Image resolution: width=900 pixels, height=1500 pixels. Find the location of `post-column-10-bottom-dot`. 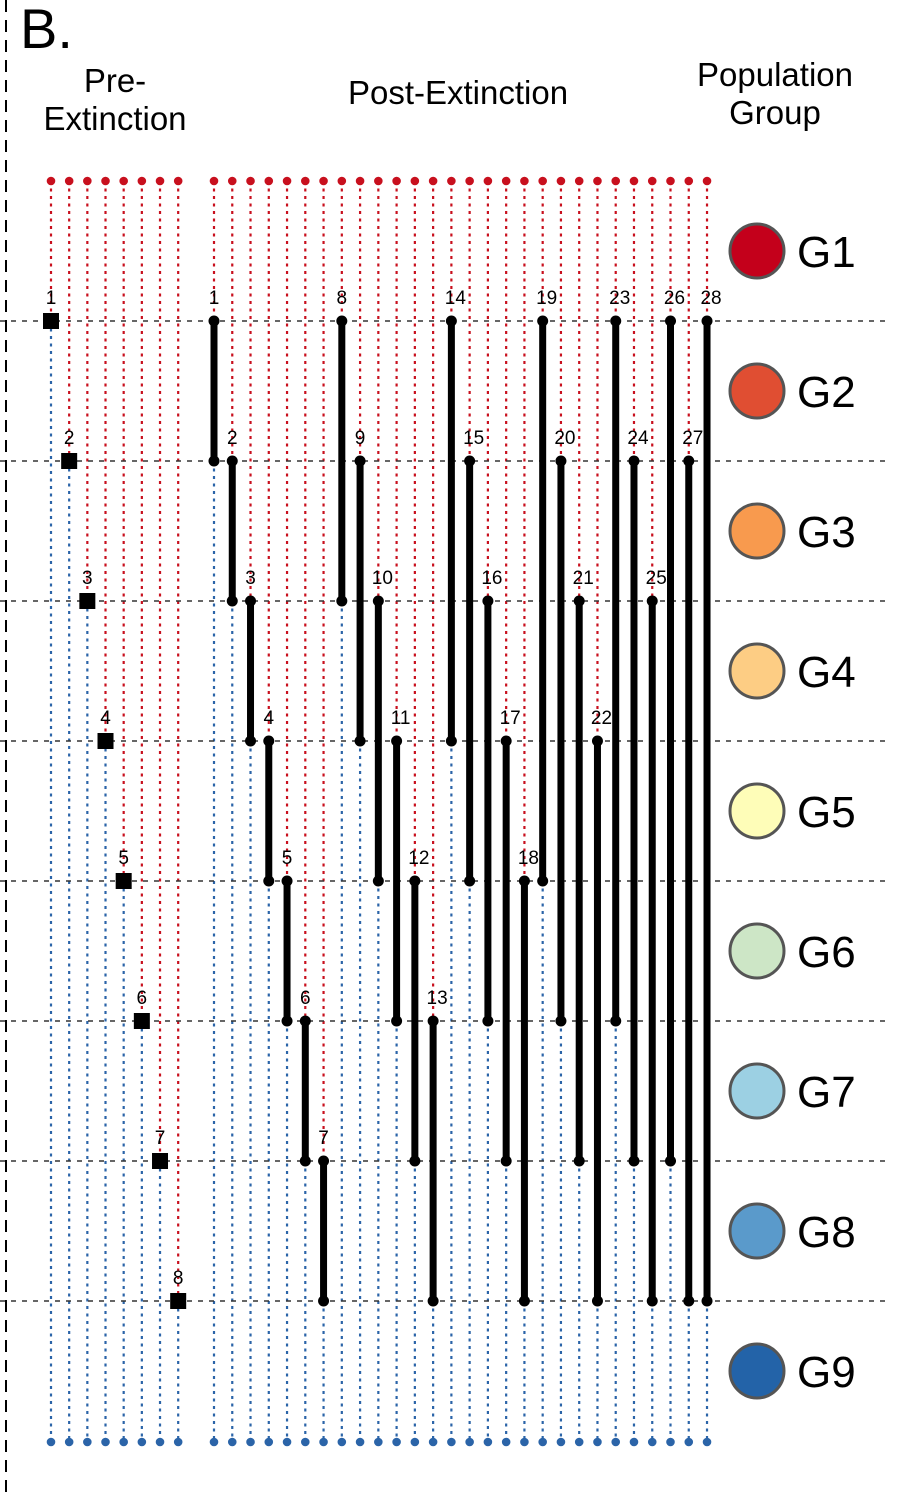

post-column-10-bottom-dot is located at coordinates (378, 1442).